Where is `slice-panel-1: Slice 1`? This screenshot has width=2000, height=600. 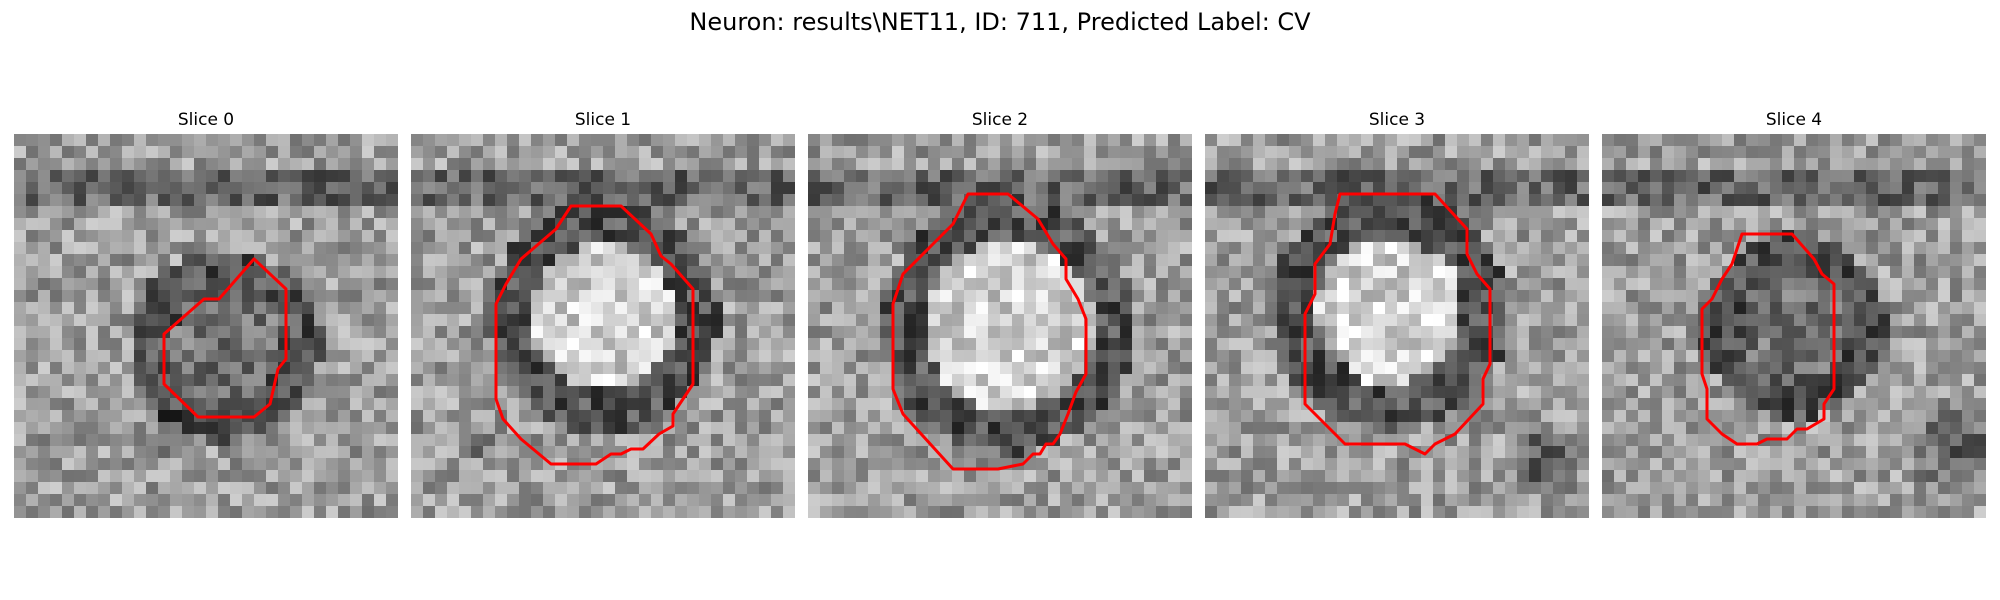
slice-panel-1: Slice 1 is located at coordinates (603, 320).